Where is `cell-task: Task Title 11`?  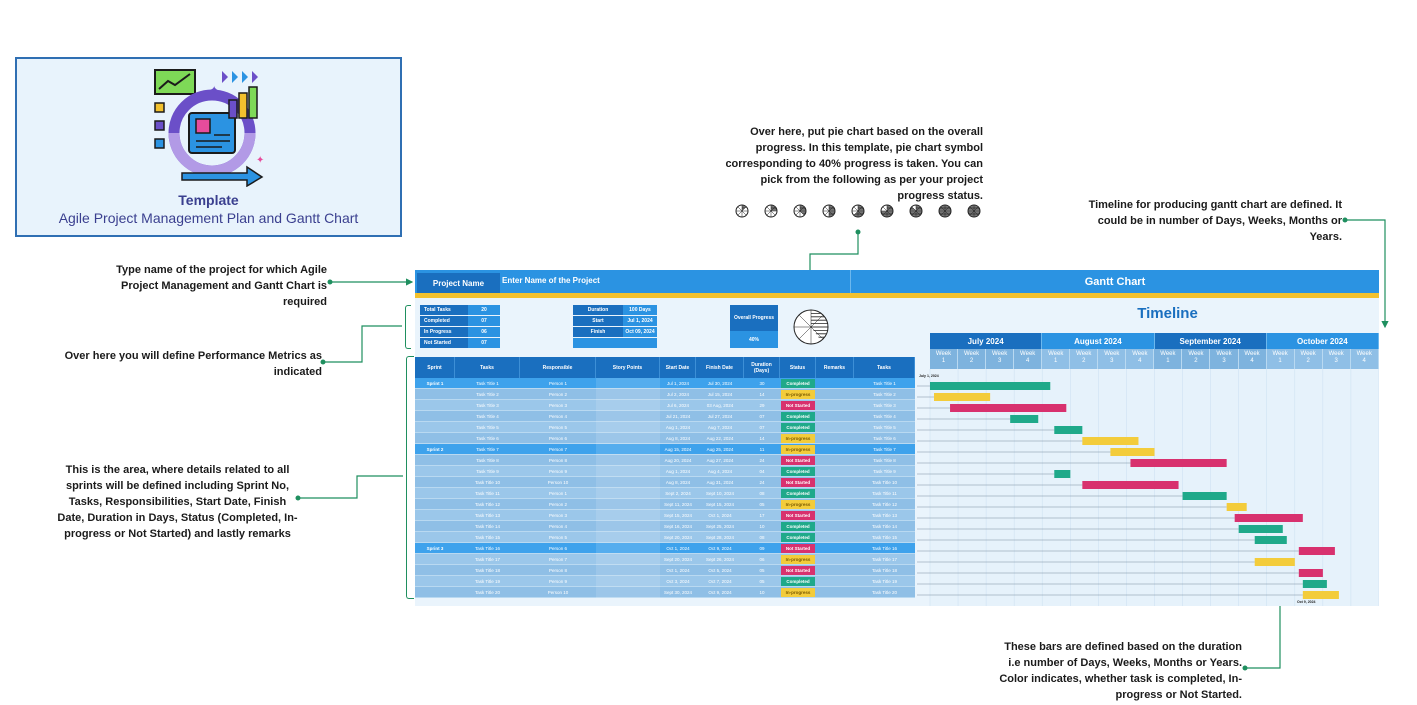
cell-task: Task Title 11 is located at coordinates (487, 493).